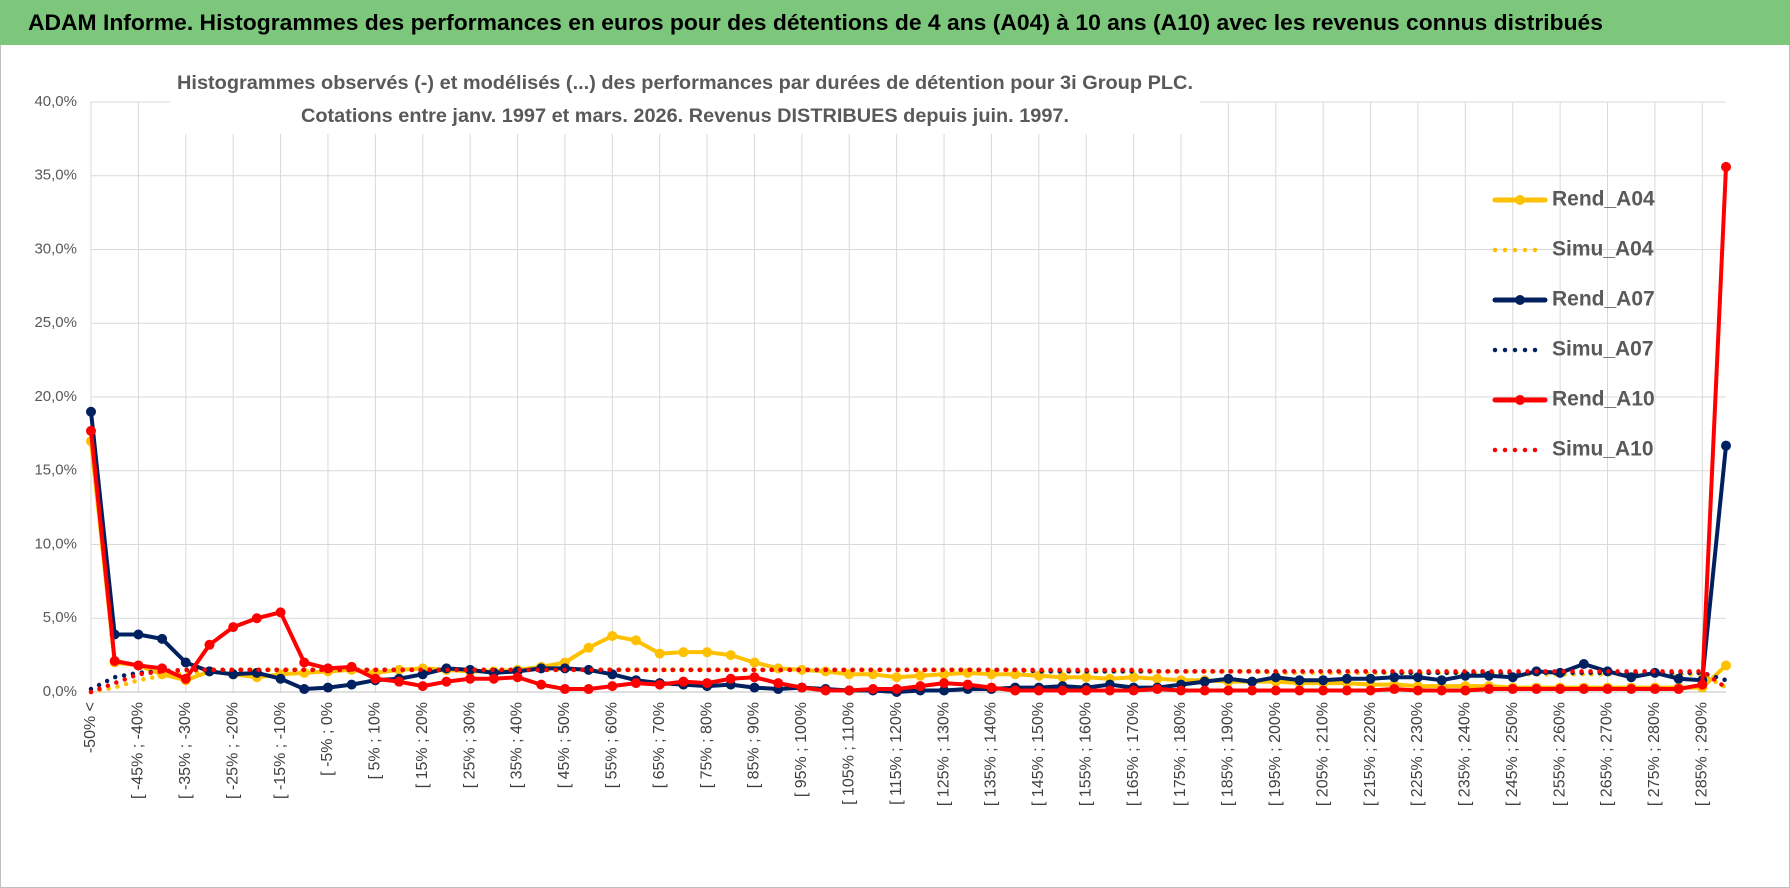  What do you see at coordinates (1559, 754) in the screenshot?
I see `x-tick-label: [ 255% ; 260%` at bounding box center [1559, 754].